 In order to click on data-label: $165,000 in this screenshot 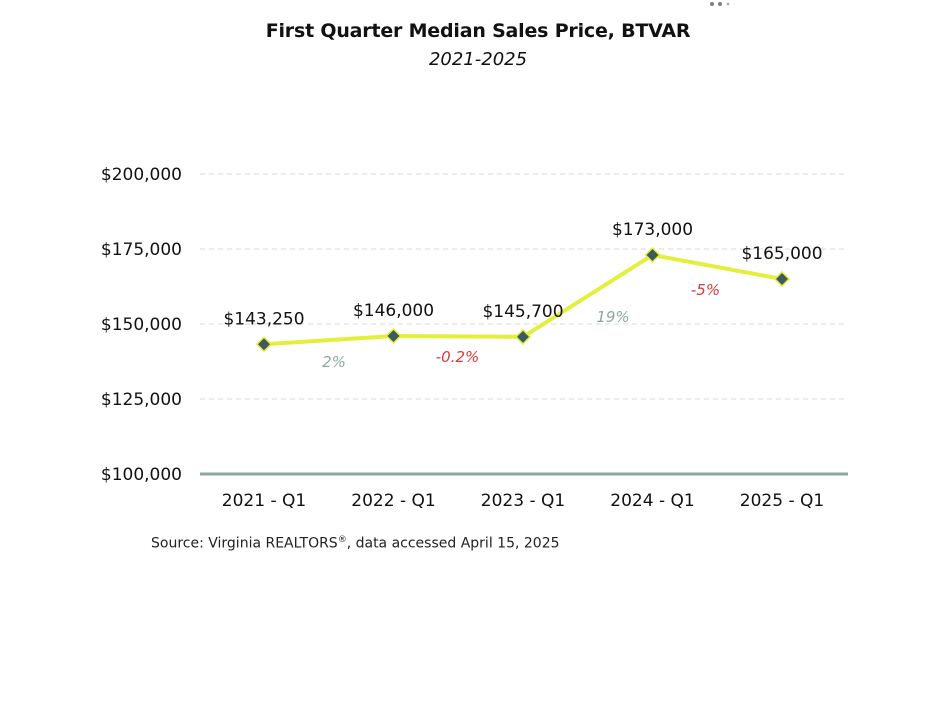, I will do `click(781, 254)`.